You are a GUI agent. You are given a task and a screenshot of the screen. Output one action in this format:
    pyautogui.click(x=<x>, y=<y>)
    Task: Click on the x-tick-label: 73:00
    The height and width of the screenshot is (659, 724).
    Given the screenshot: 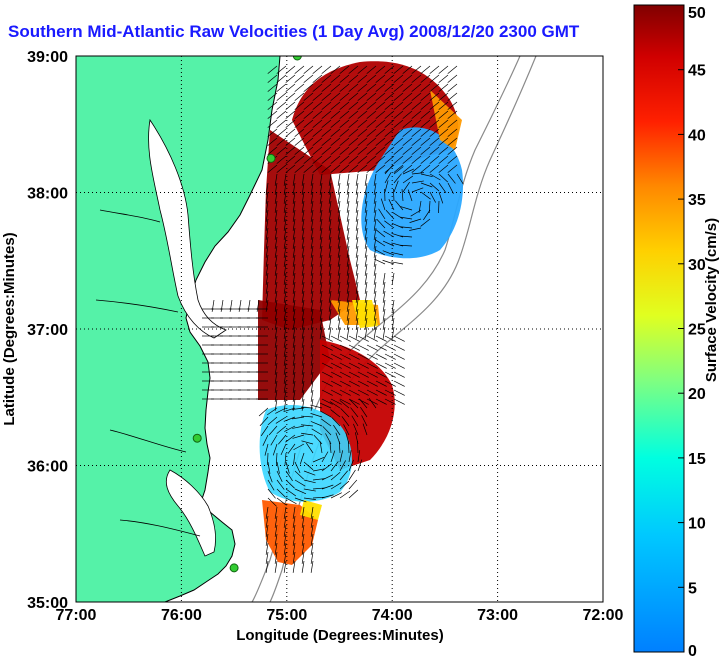 What is the action you would take?
    pyautogui.click(x=497, y=615)
    